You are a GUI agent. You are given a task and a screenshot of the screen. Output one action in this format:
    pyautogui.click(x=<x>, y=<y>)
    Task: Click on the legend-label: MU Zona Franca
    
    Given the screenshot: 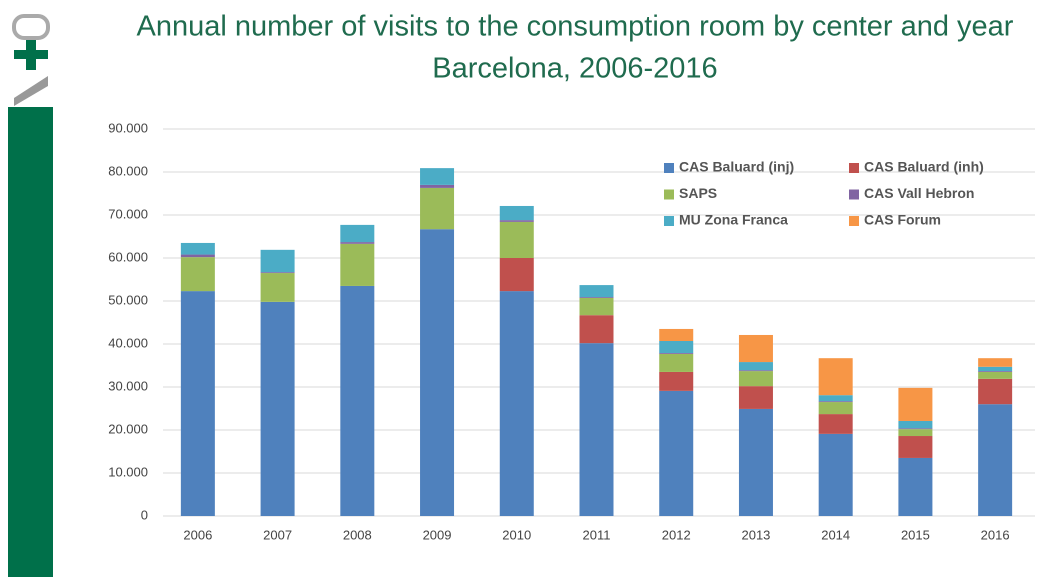 What is the action you would take?
    pyautogui.click(x=733, y=220)
    